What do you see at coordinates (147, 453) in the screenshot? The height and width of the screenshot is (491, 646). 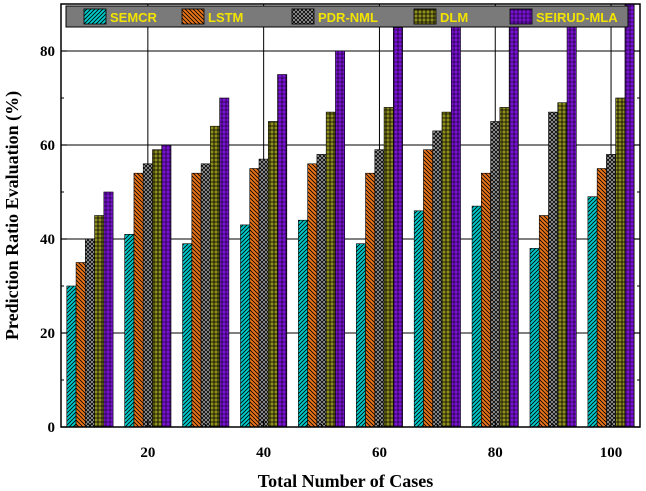 I see `x-tick-label: 20` at bounding box center [147, 453].